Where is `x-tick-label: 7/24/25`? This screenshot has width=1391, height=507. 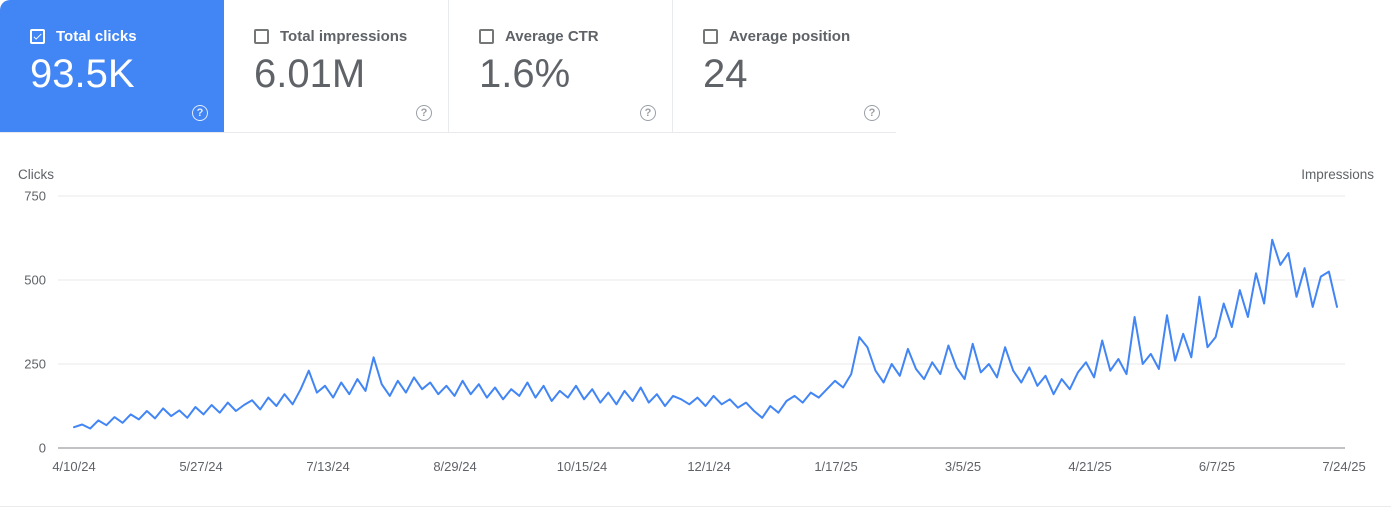 x-tick-label: 7/24/25 is located at coordinates (1343, 466).